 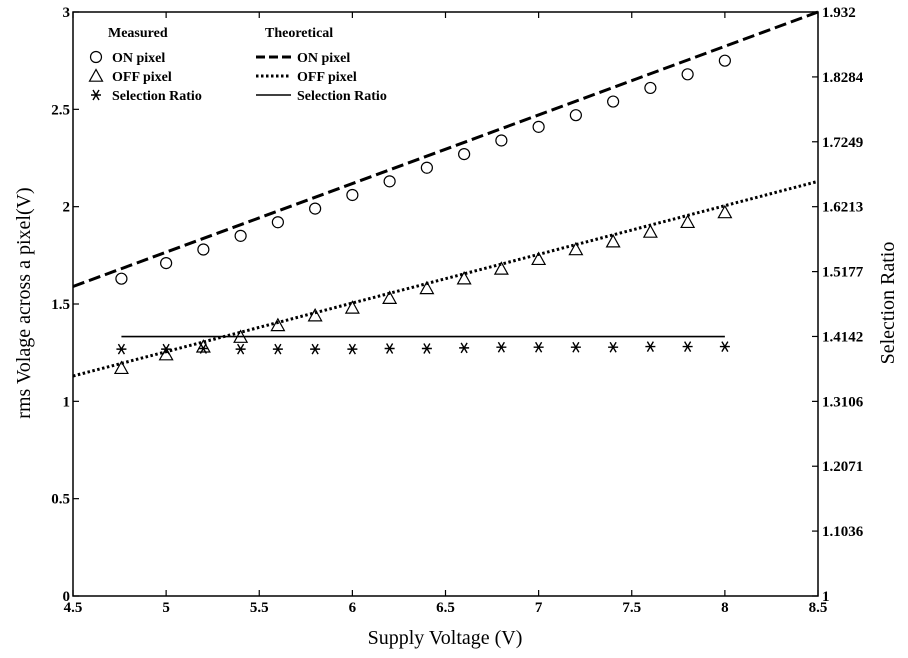 What do you see at coordinates (60, 305) in the screenshot?
I see `y-tick-label: 1.5` at bounding box center [60, 305].